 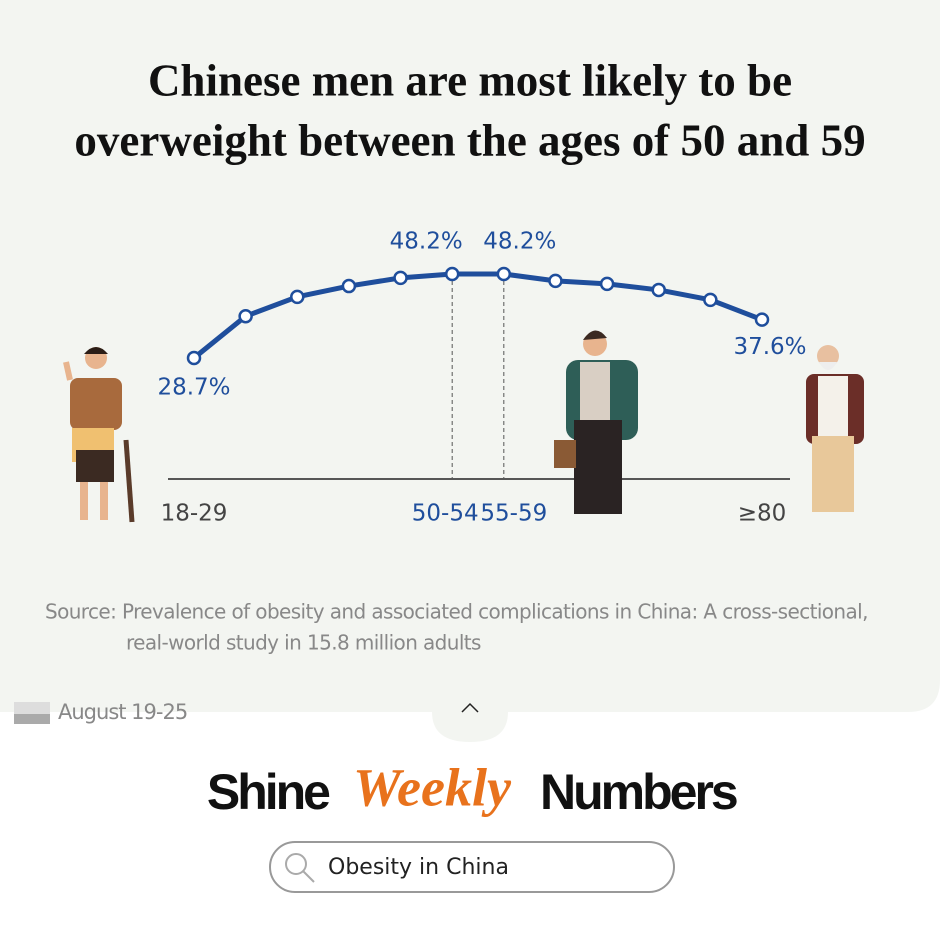 What do you see at coordinates (32, 713) in the screenshot?
I see `date-icon` at bounding box center [32, 713].